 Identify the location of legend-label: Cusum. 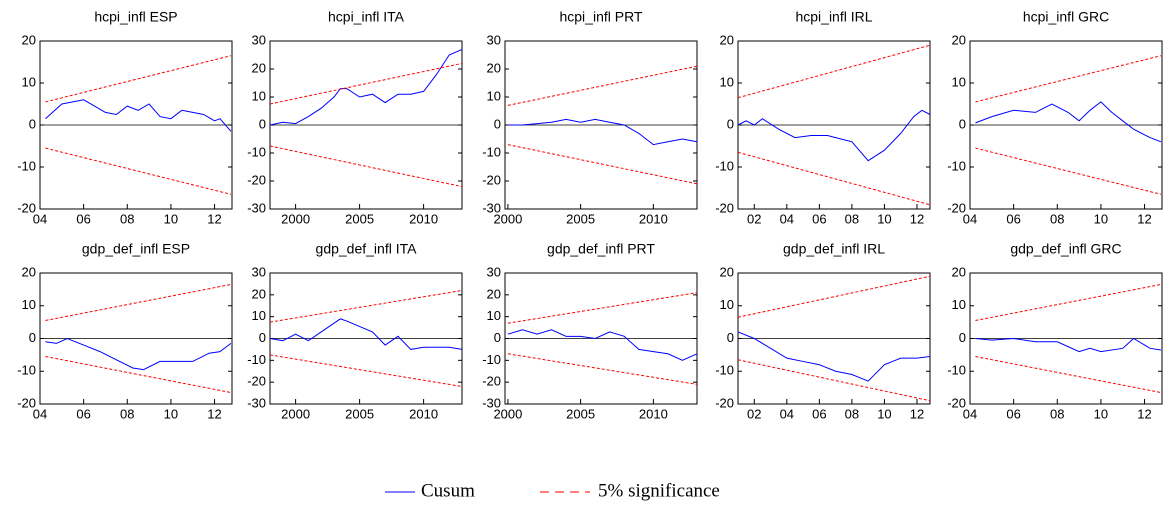
(448, 490).